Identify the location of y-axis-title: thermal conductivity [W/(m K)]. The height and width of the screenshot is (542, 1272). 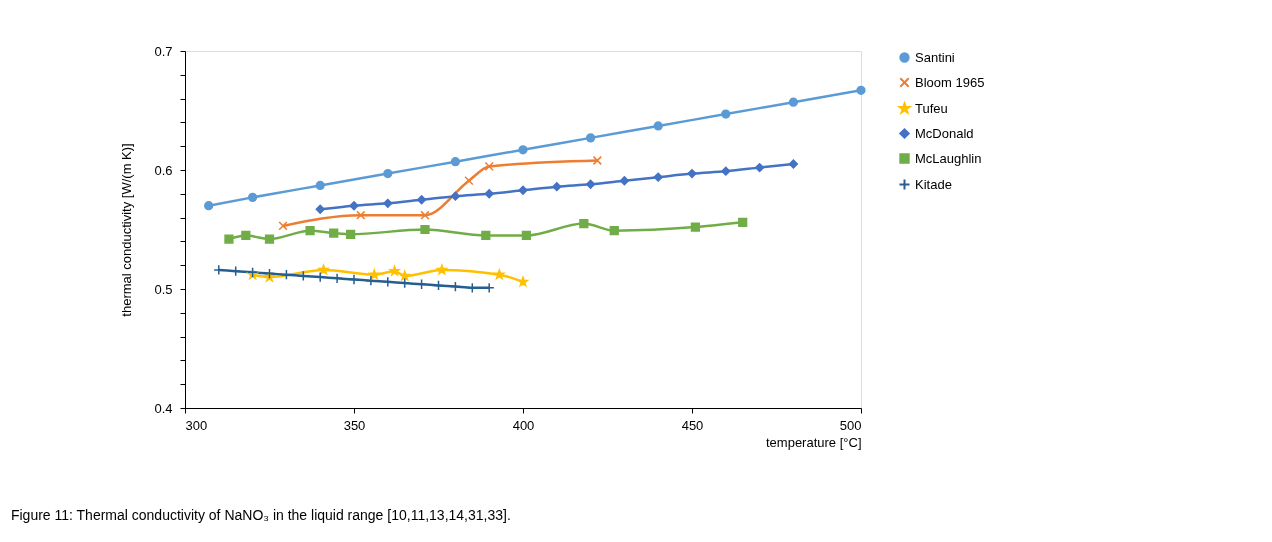
(127, 230).